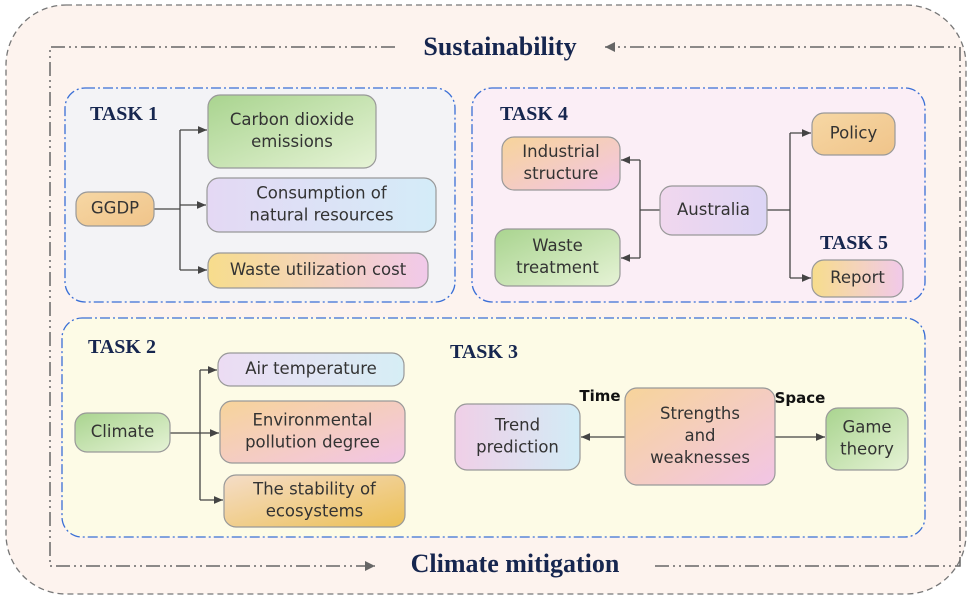 The width and height of the screenshot is (971, 599). I want to click on node-label: Trend, so click(517, 425).